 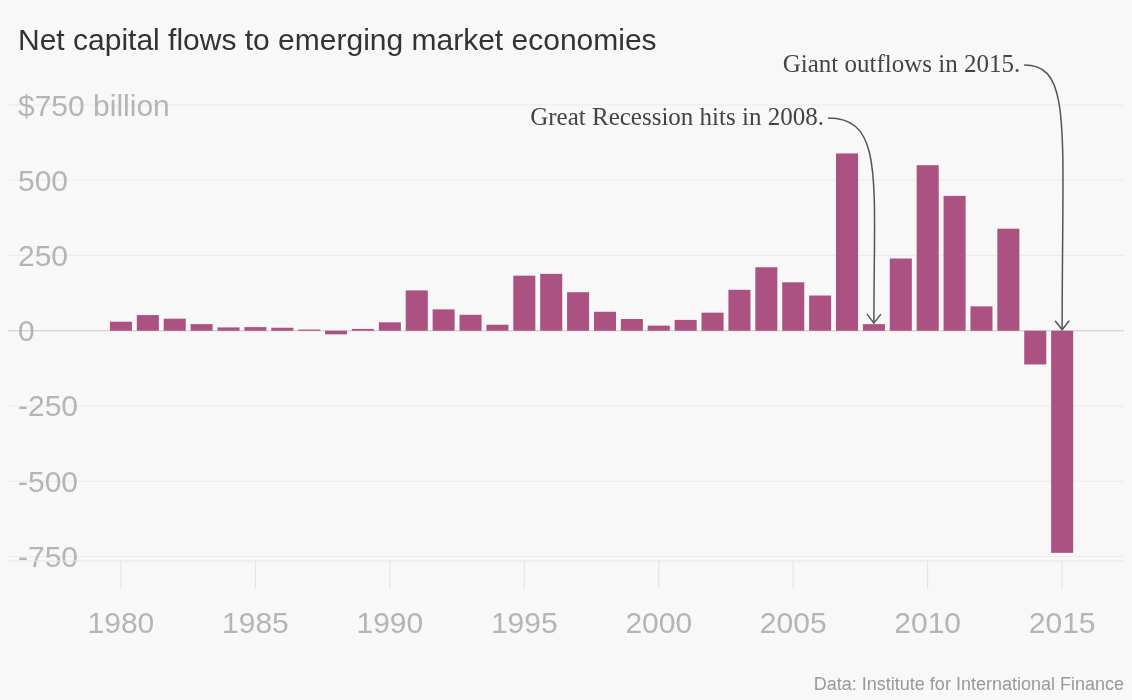 I want to click on y-tick-label: 500, so click(x=43, y=180).